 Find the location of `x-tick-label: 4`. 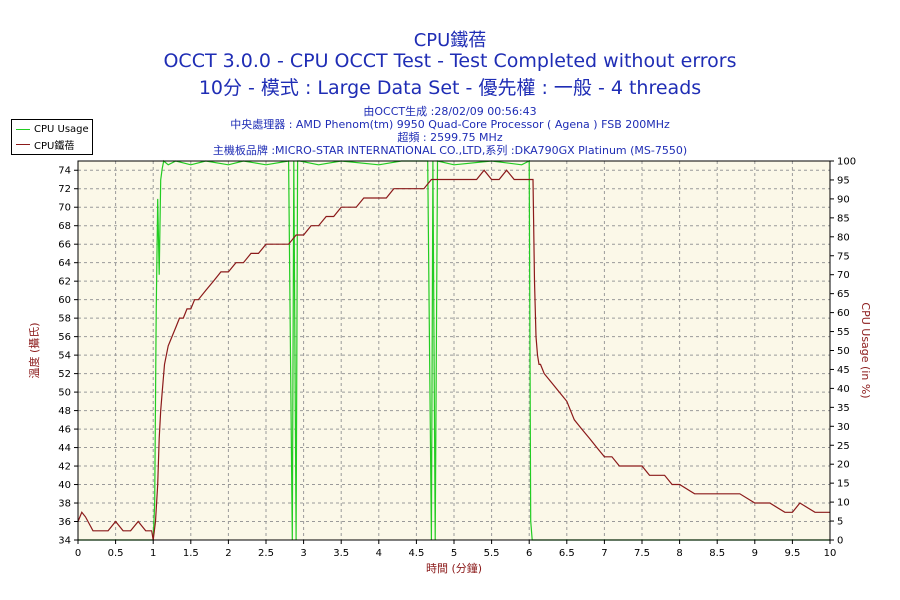

x-tick-label: 4 is located at coordinates (379, 553).